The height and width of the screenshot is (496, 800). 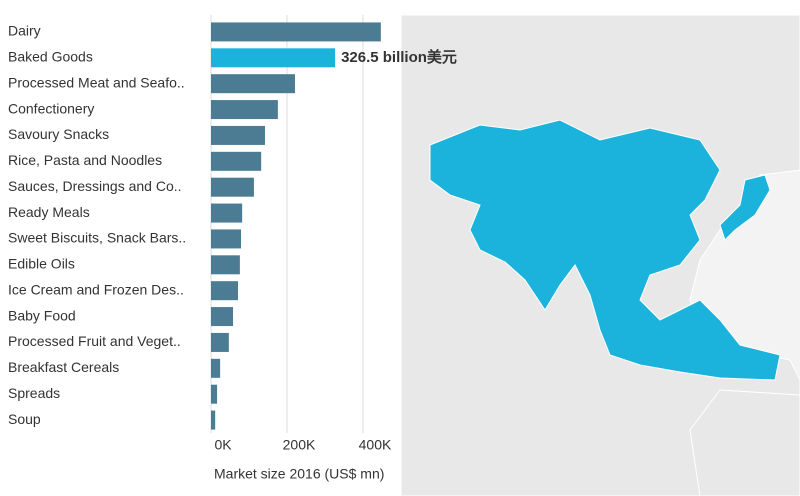 I want to click on category-label: Spreads, so click(x=34, y=393).